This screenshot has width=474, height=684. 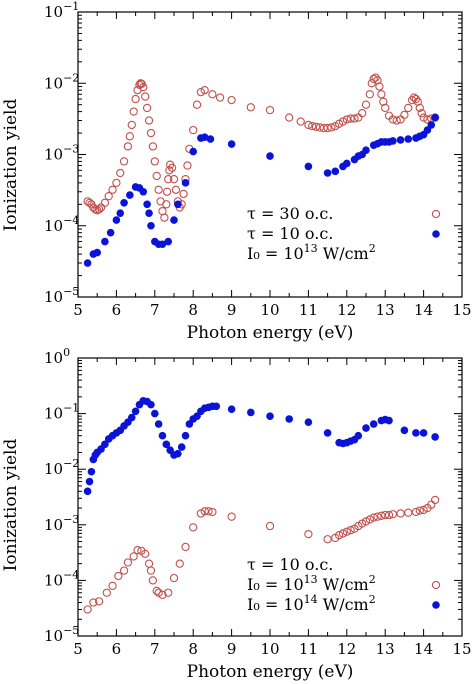 What do you see at coordinates (232, 310) in the screenshot?
I see `top-x-tick-label: 9` at bounding box center [232, 310].